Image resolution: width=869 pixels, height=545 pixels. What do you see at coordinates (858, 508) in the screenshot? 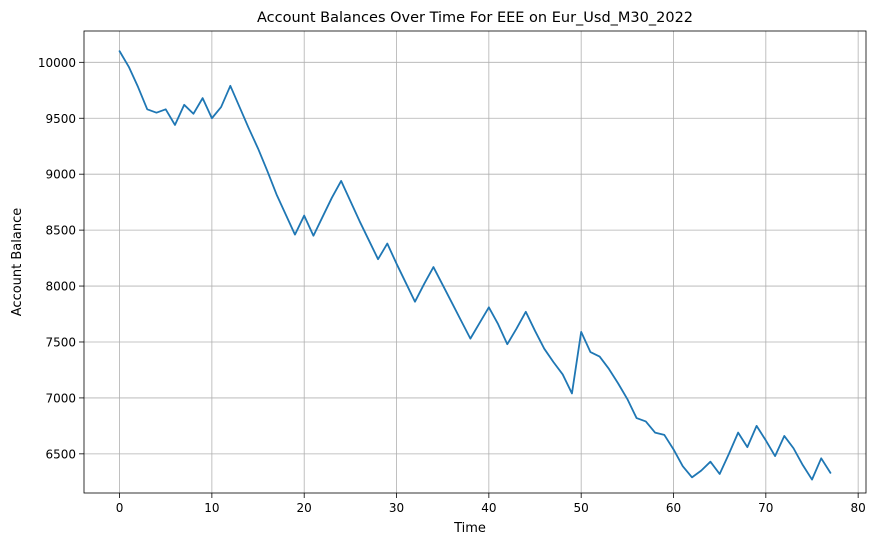
I see `x-tick-label: 80` at bounding box center [858, 508].